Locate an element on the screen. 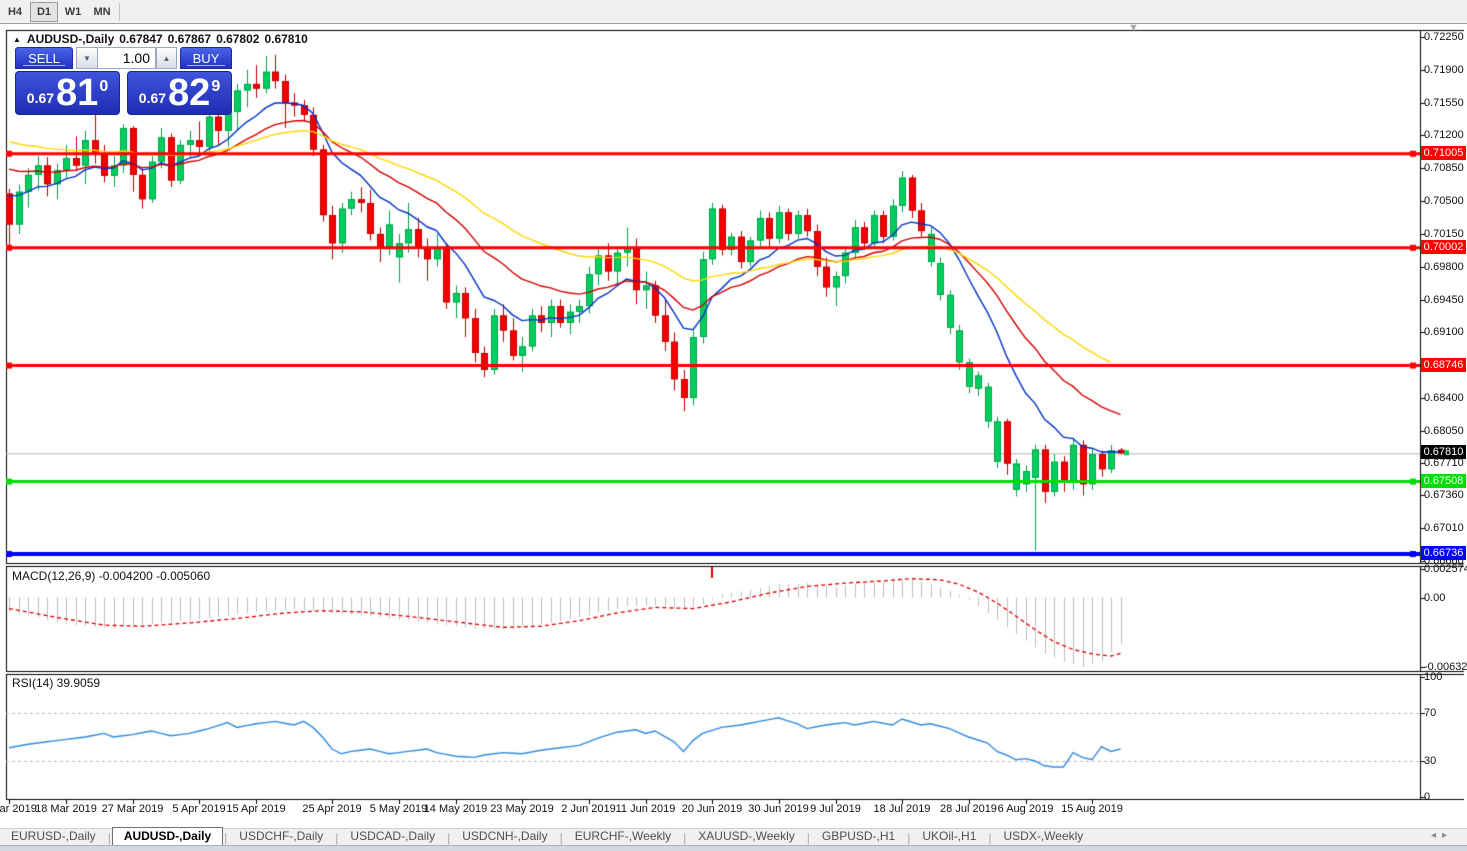  date-axis-label: 20 Jun 2019 is located at coordinates (712, 809).